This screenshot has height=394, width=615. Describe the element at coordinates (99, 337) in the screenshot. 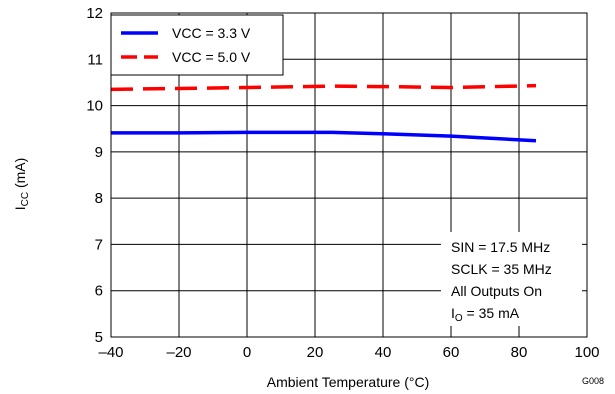

I see `y-tick-label: 5` at that location.